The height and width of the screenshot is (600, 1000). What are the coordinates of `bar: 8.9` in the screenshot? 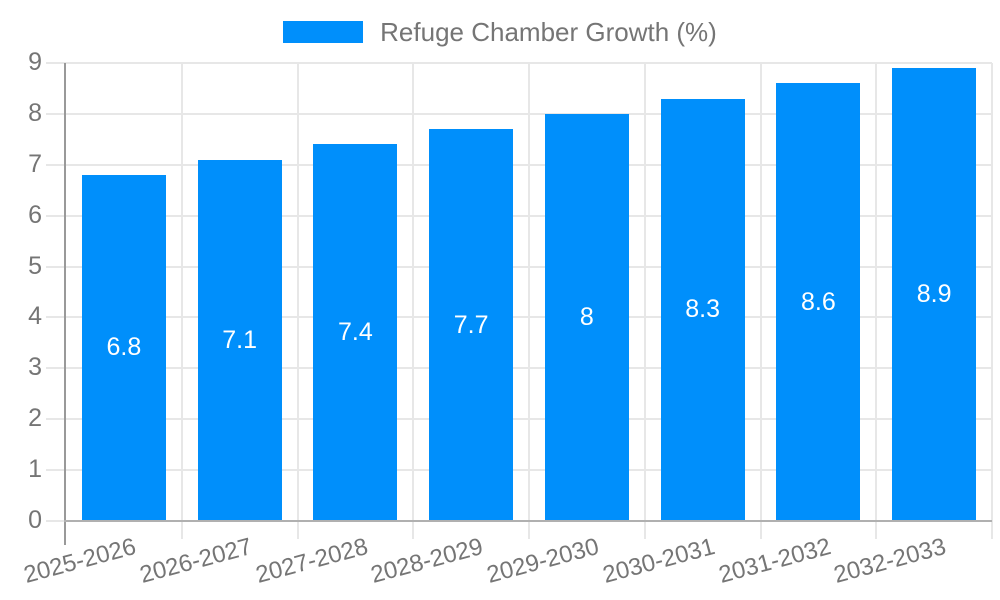 It's located at (934, 294).